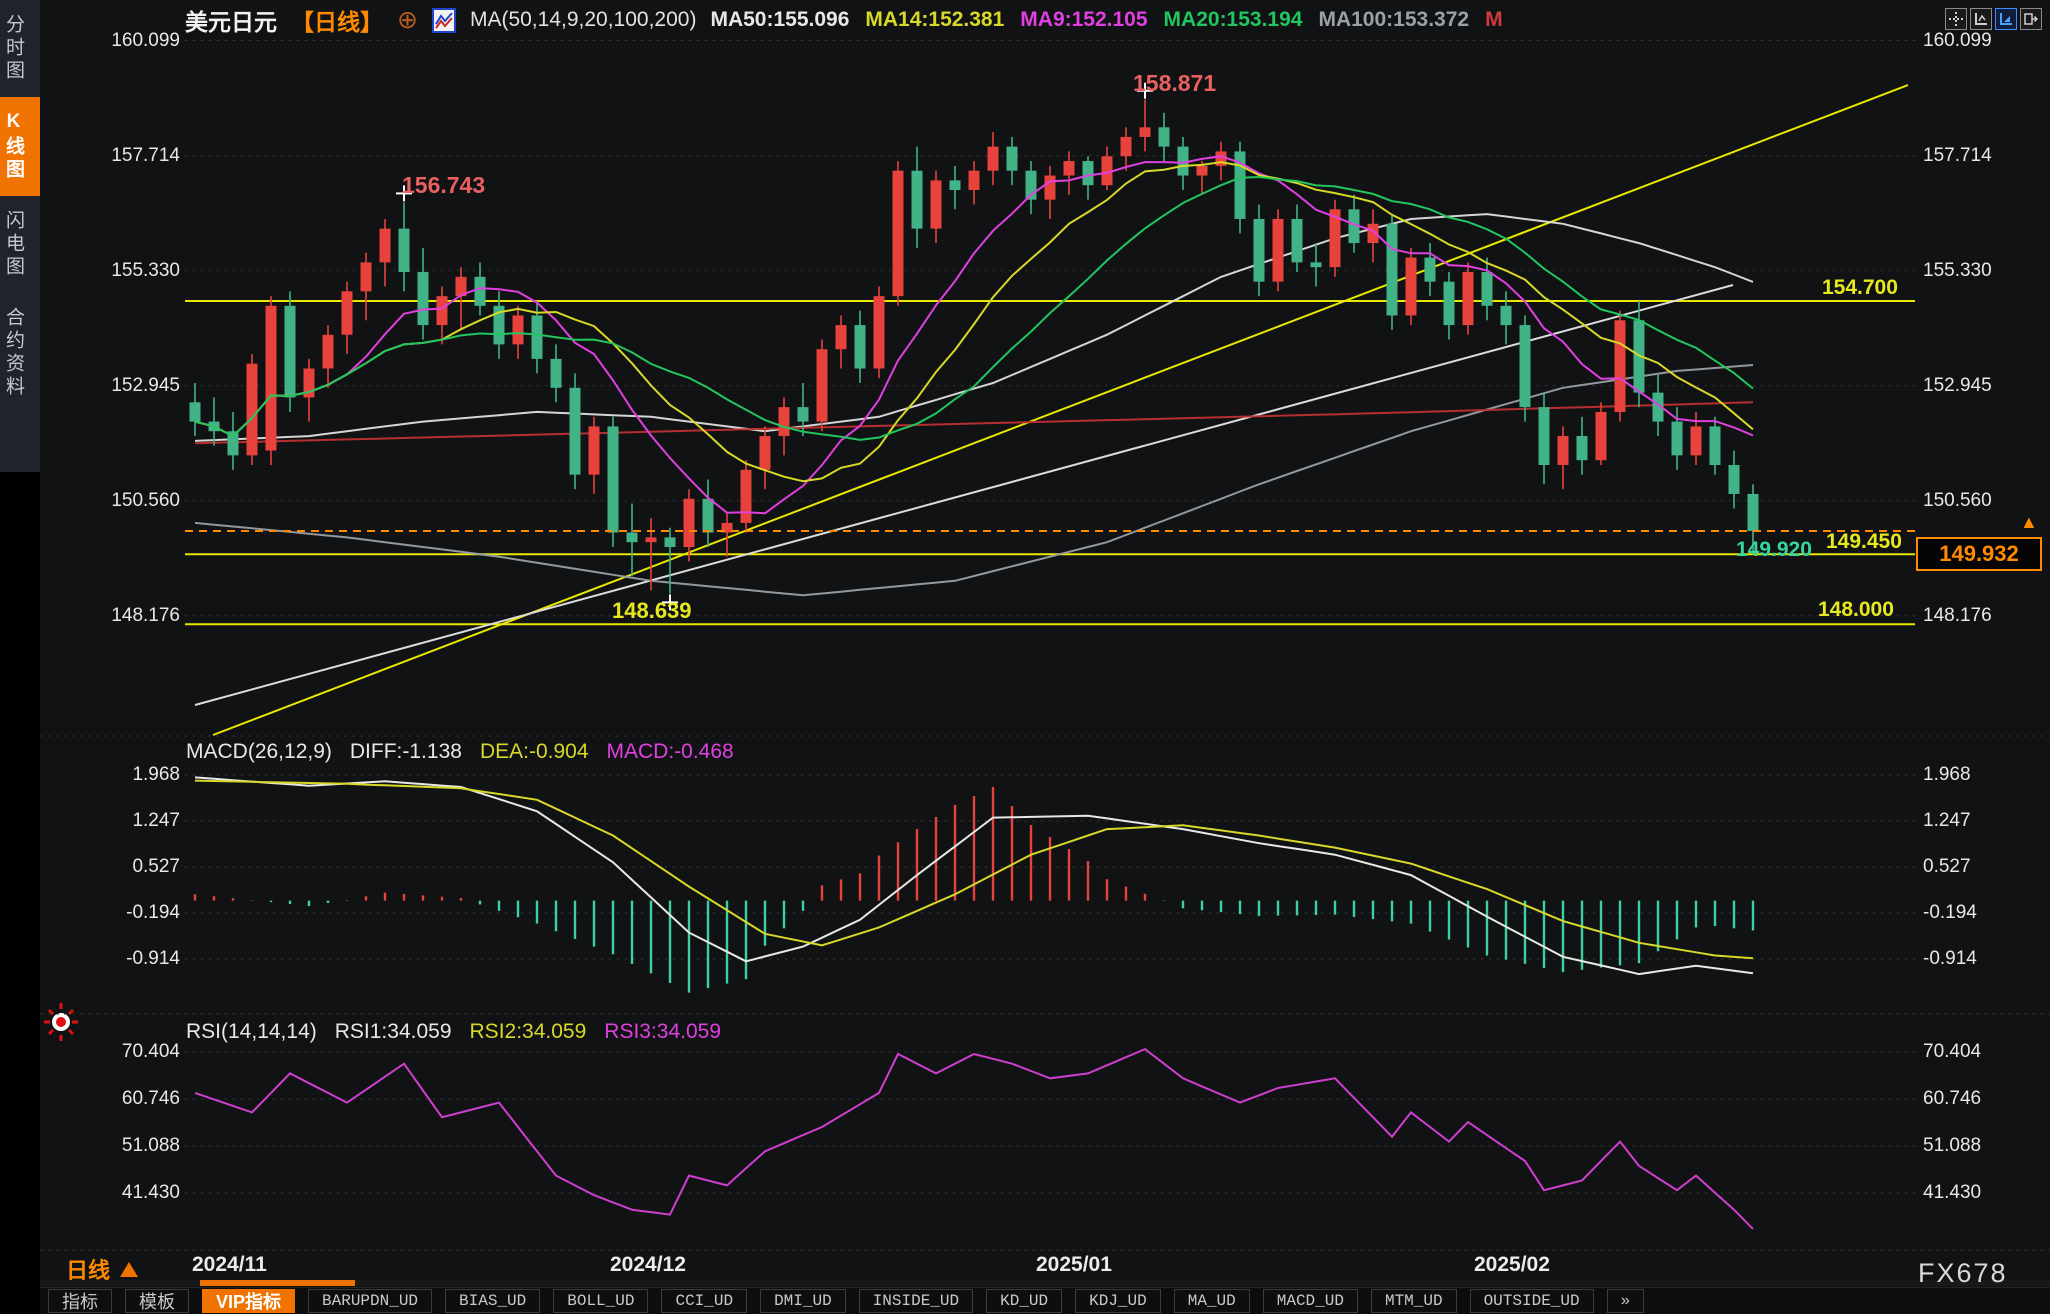  What do you see at coordinates (601, 1301) in the screenshot?
I see `indicator-tab-5: BOLL_UD` at bounding box center [601, 1301].